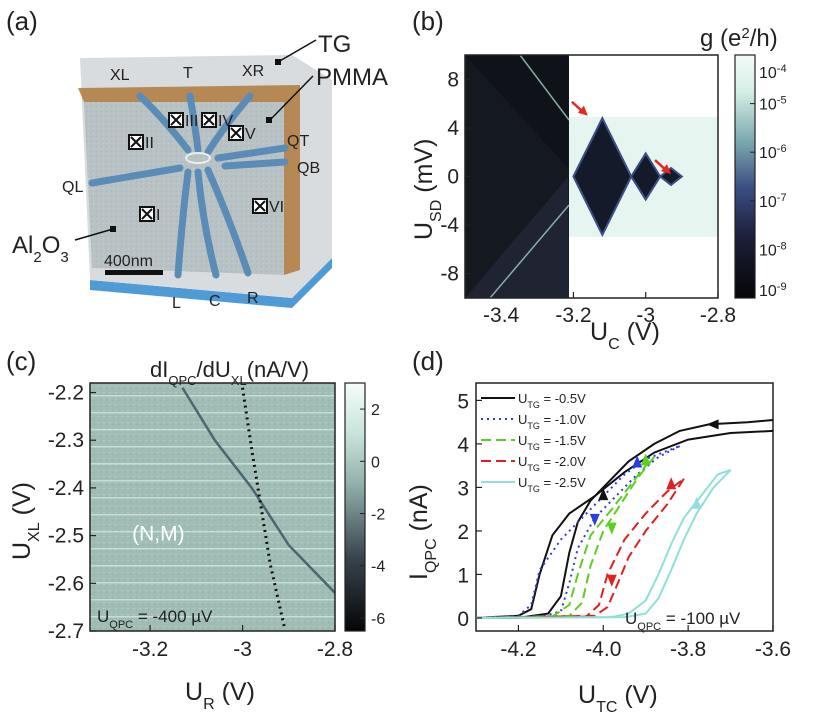 The image size is (830, 723). What do you see at coordinates (463, 532) in the screenshot?
I see `y-tick-label-d: 2` at bounding box center [463, 532].